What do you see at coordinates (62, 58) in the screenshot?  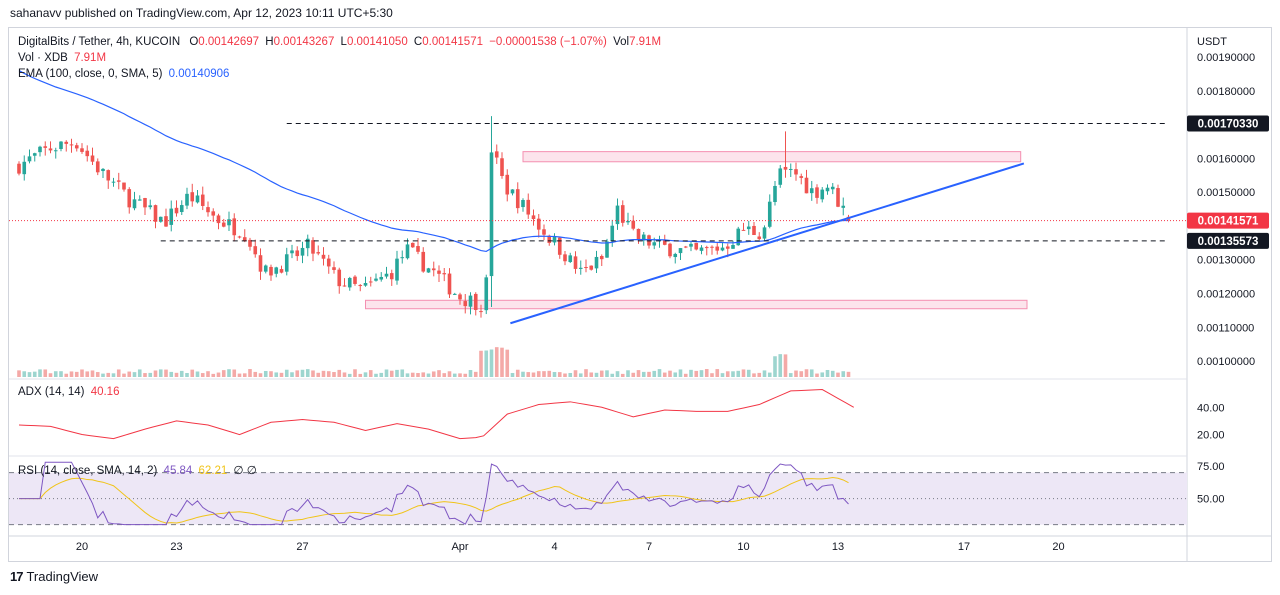 I see `volume-legend: Vol · XDB 7.91M` at bounding box center [62, 58].